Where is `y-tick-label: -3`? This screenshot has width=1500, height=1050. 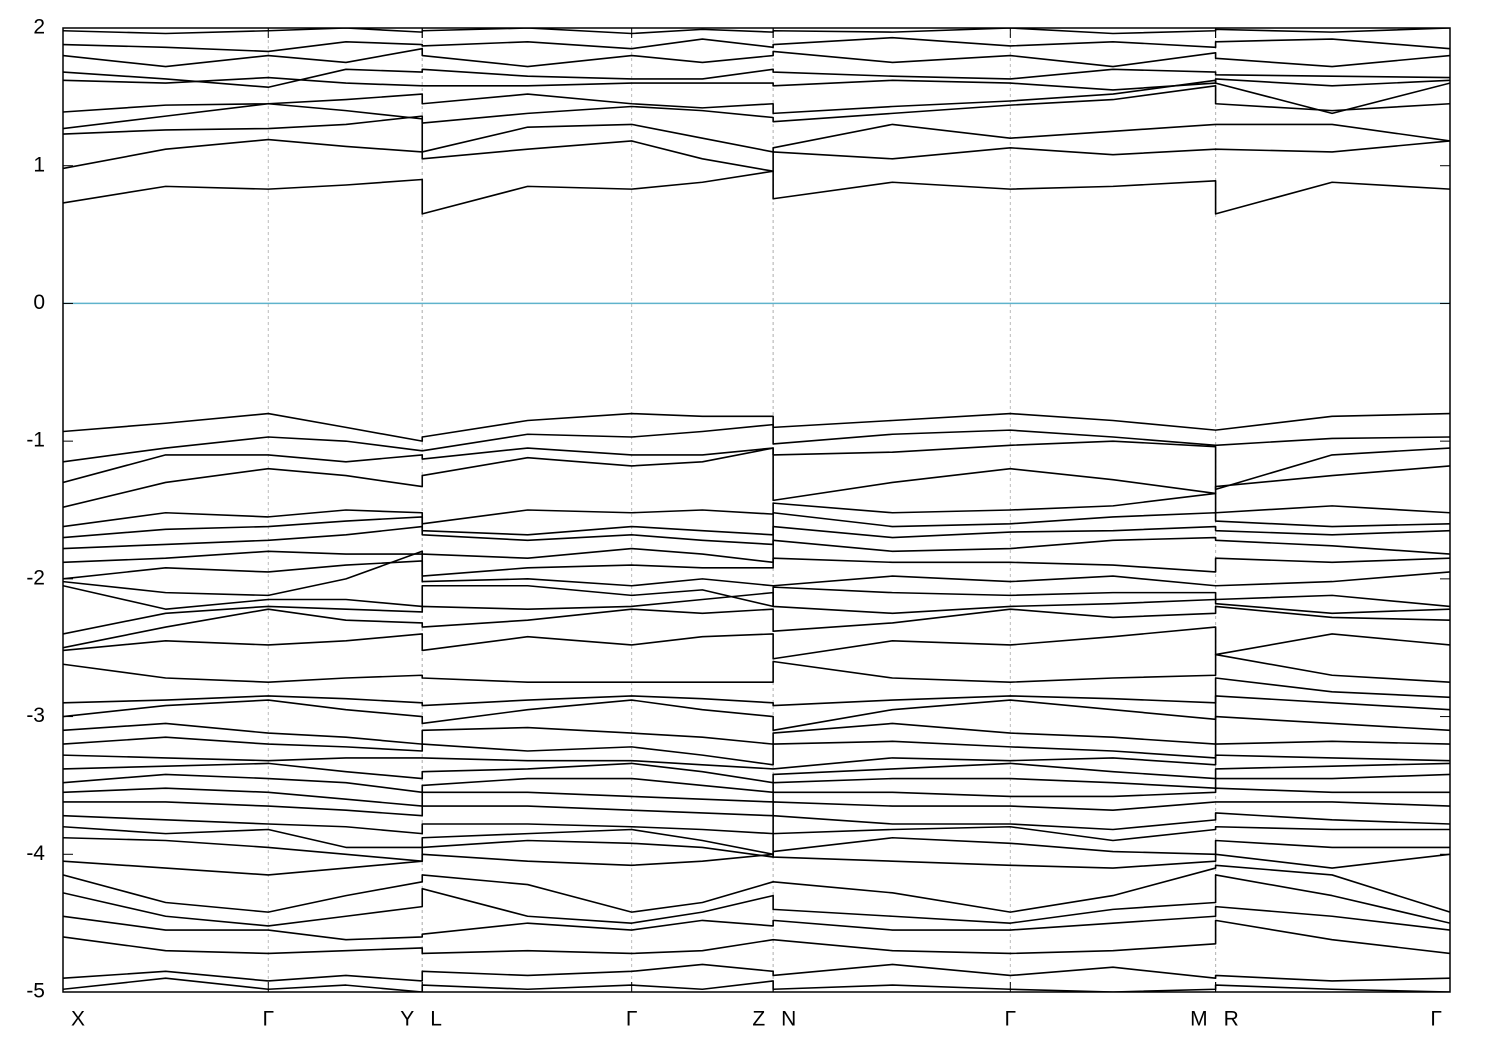 y-tick-label: -3 is located at coordinates (35, 715).